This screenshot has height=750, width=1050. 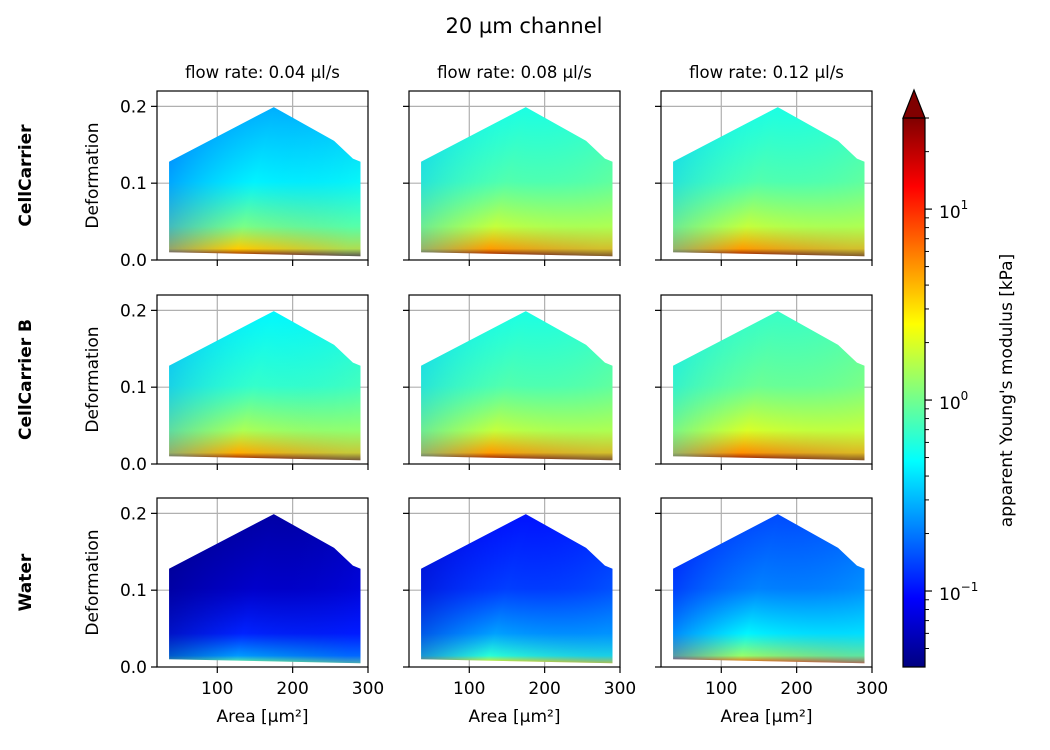 What do you see at coordinates (953, 210) in the screenshot?
I see `colorbar-tick-label: 10¹` at bounding box center [953, 210].